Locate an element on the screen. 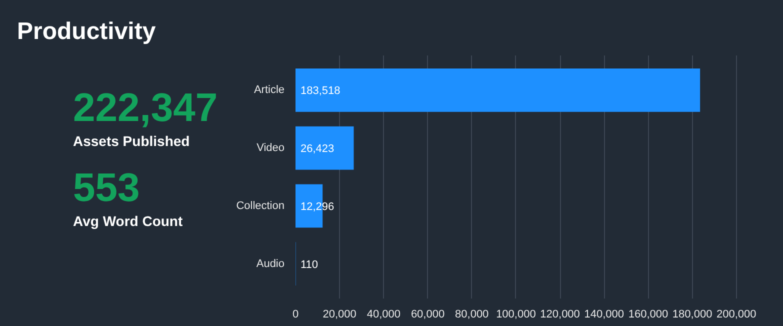  data-label: 26,423 is located at coordinates (317, 149).